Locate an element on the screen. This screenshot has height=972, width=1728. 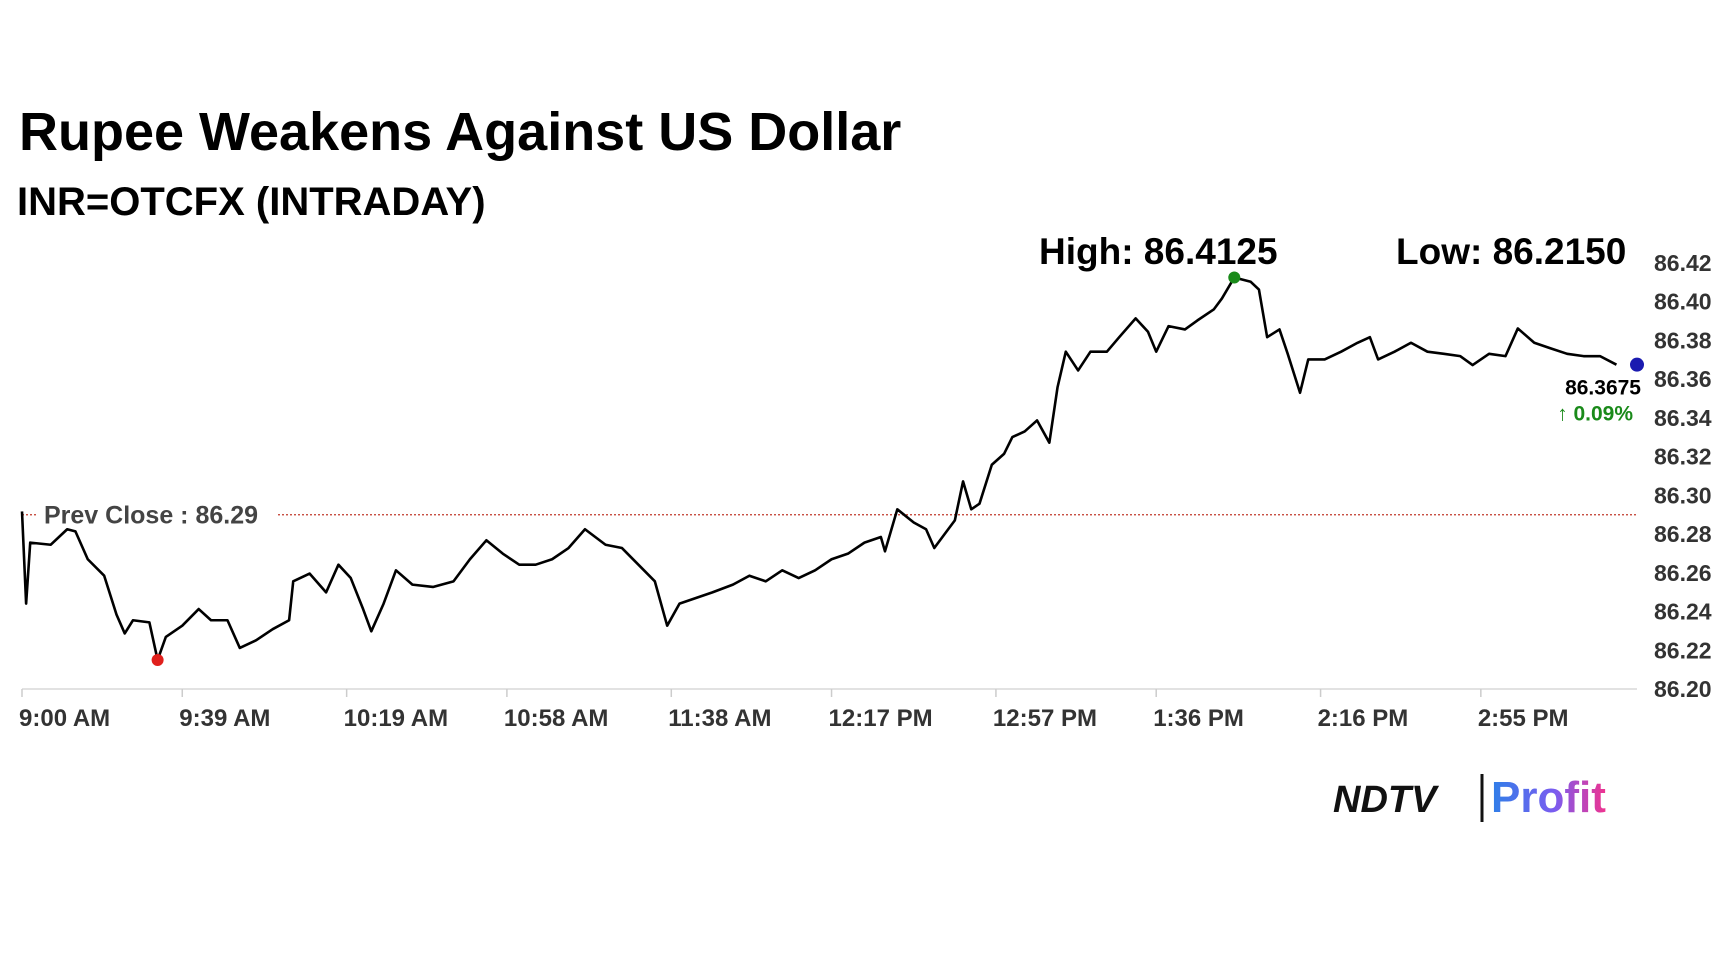
x-tick-label: 2:16 PM is located at coordinates (1363, 718).